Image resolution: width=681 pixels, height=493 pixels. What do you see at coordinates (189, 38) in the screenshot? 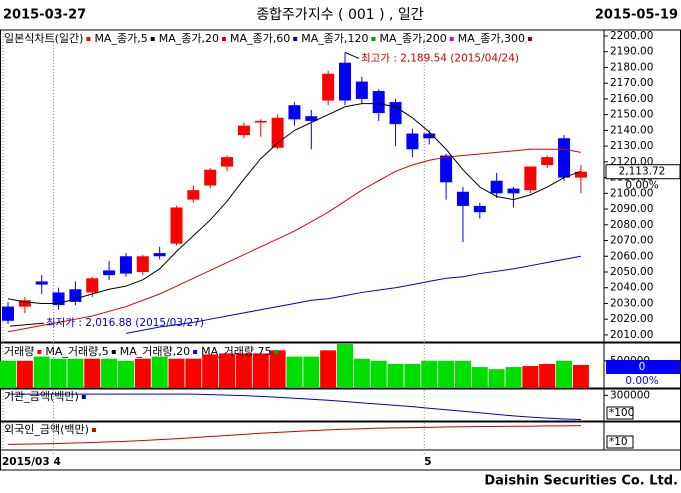
I see `legend-label: MA_종가,20` at bounding box center [189, 38].